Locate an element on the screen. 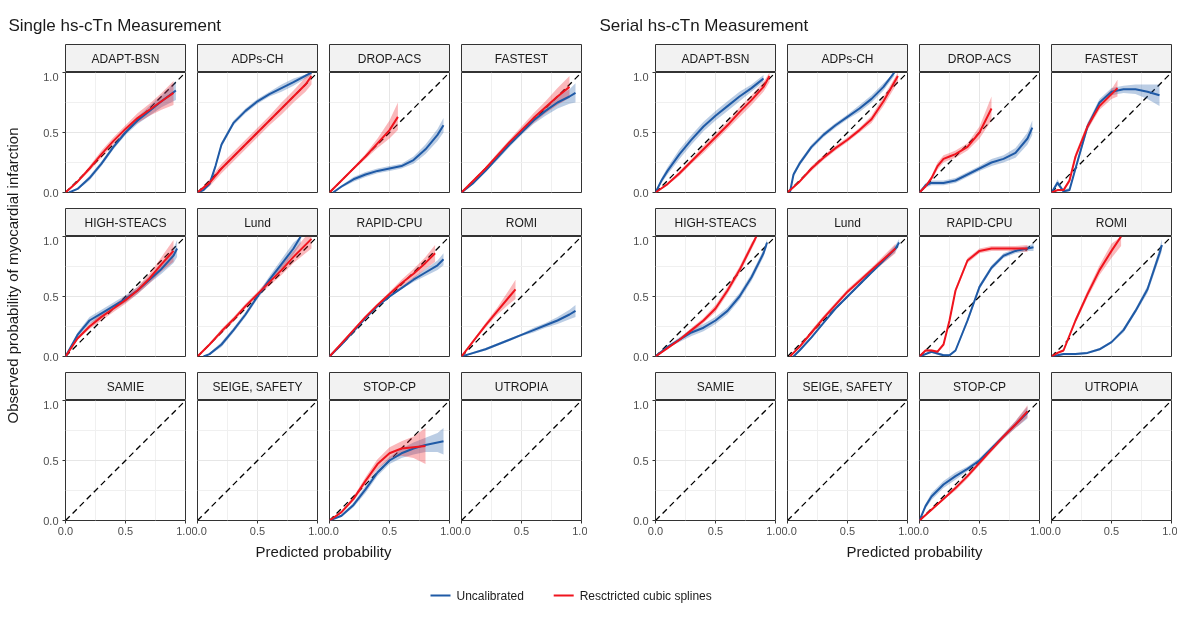 The width and height of the screenshot is (1189, 623). text: Serial hs-cTn Measurement is located at coordinates (704, 25).